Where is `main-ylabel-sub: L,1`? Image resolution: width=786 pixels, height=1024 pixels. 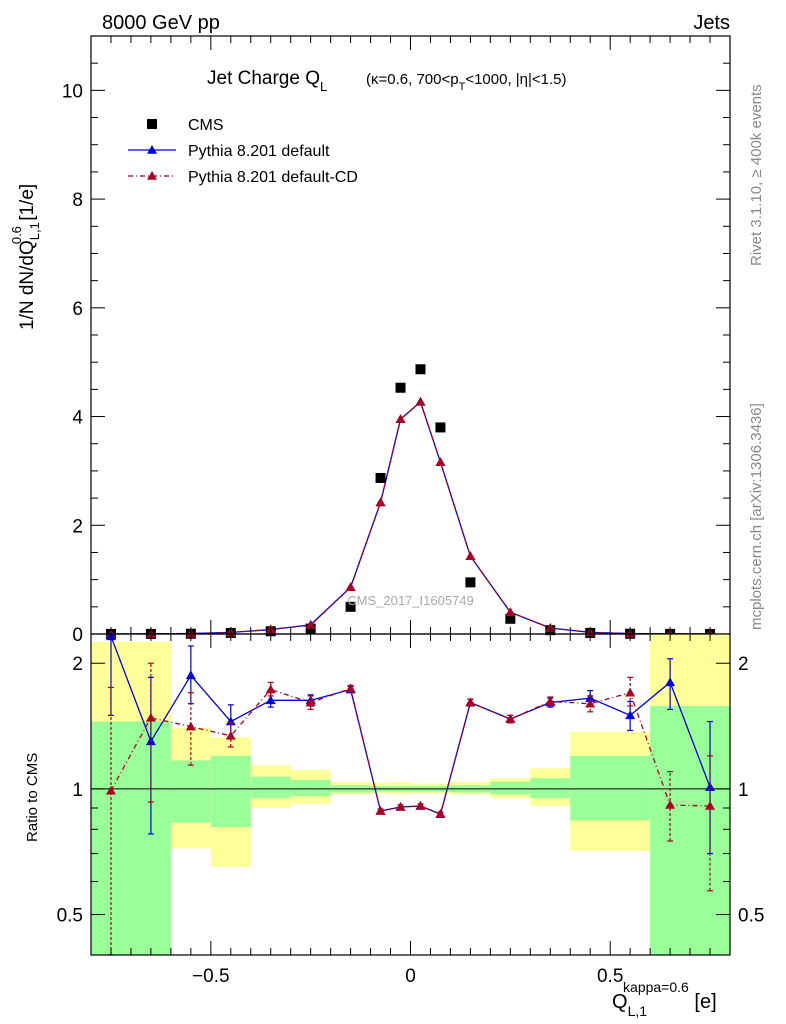
main-ylabel-sub: L,1 is located at coordinates (34, 231).